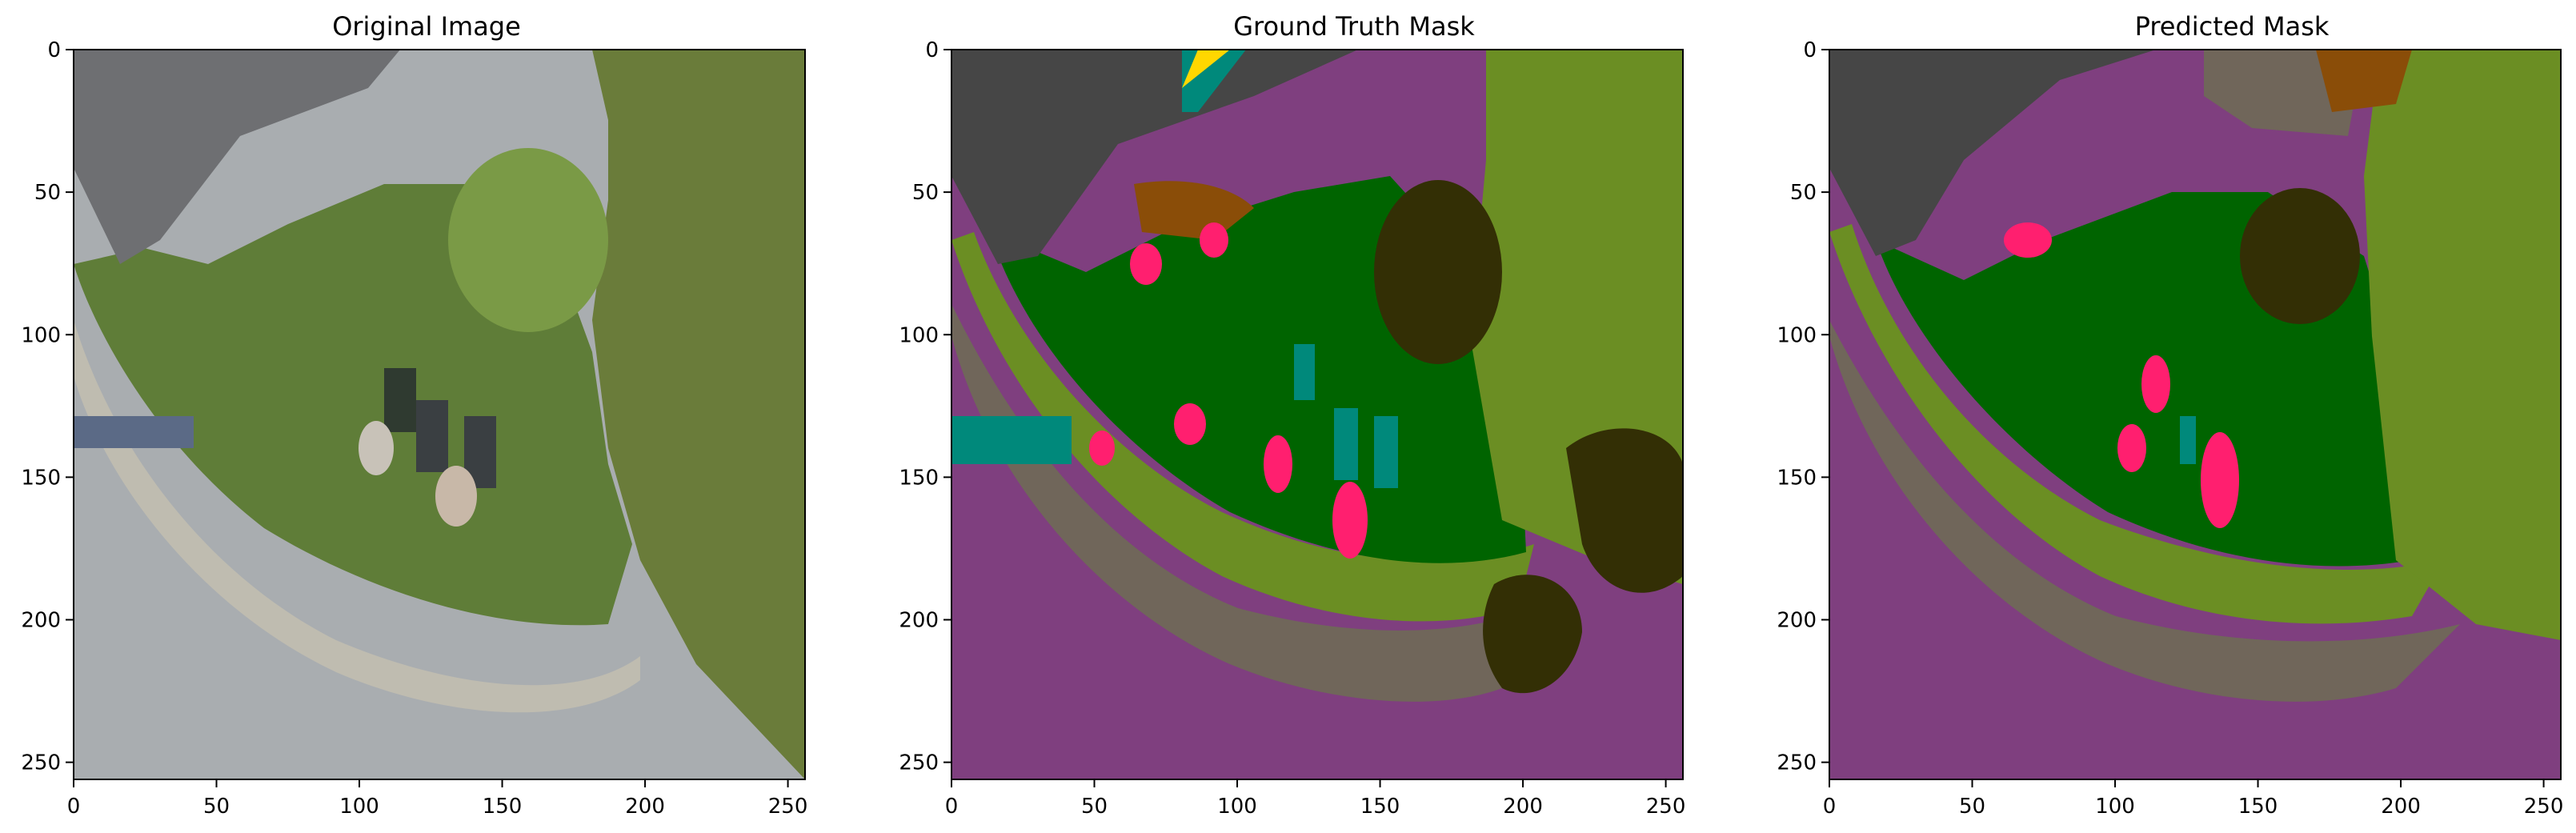  I want to click on panel-title: Predicted Mask, so click(2232, 26).